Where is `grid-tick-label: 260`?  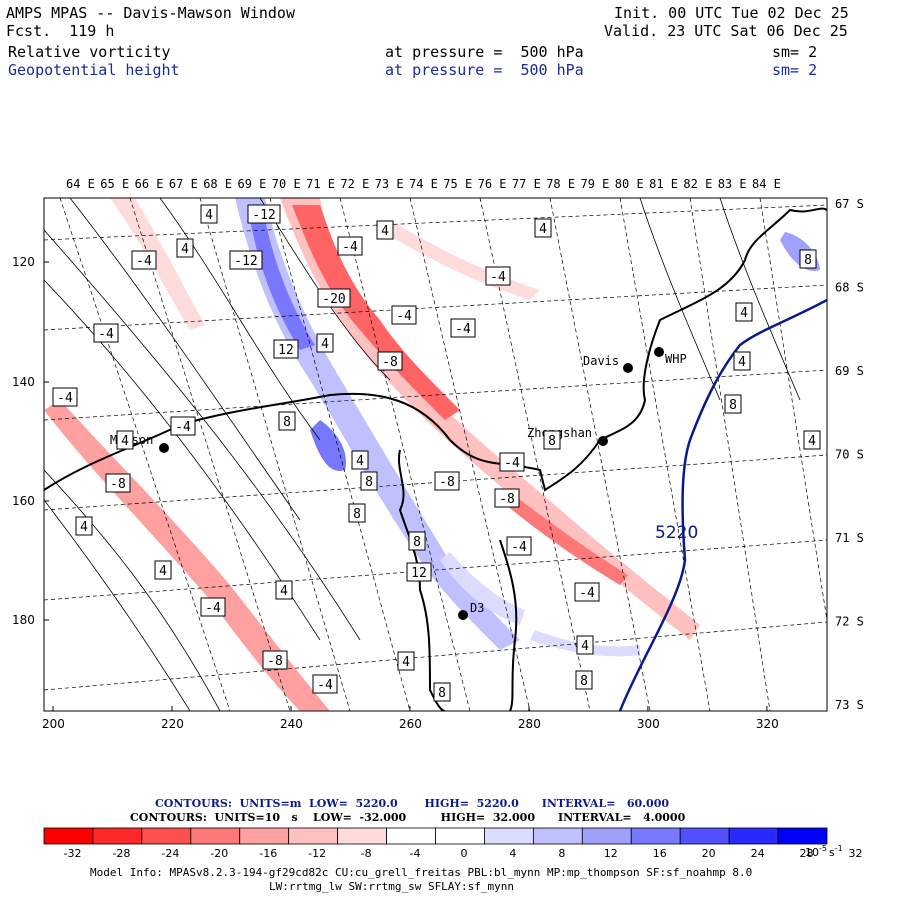 grid-tick-label: 260 is located at coordinates (410, 724).